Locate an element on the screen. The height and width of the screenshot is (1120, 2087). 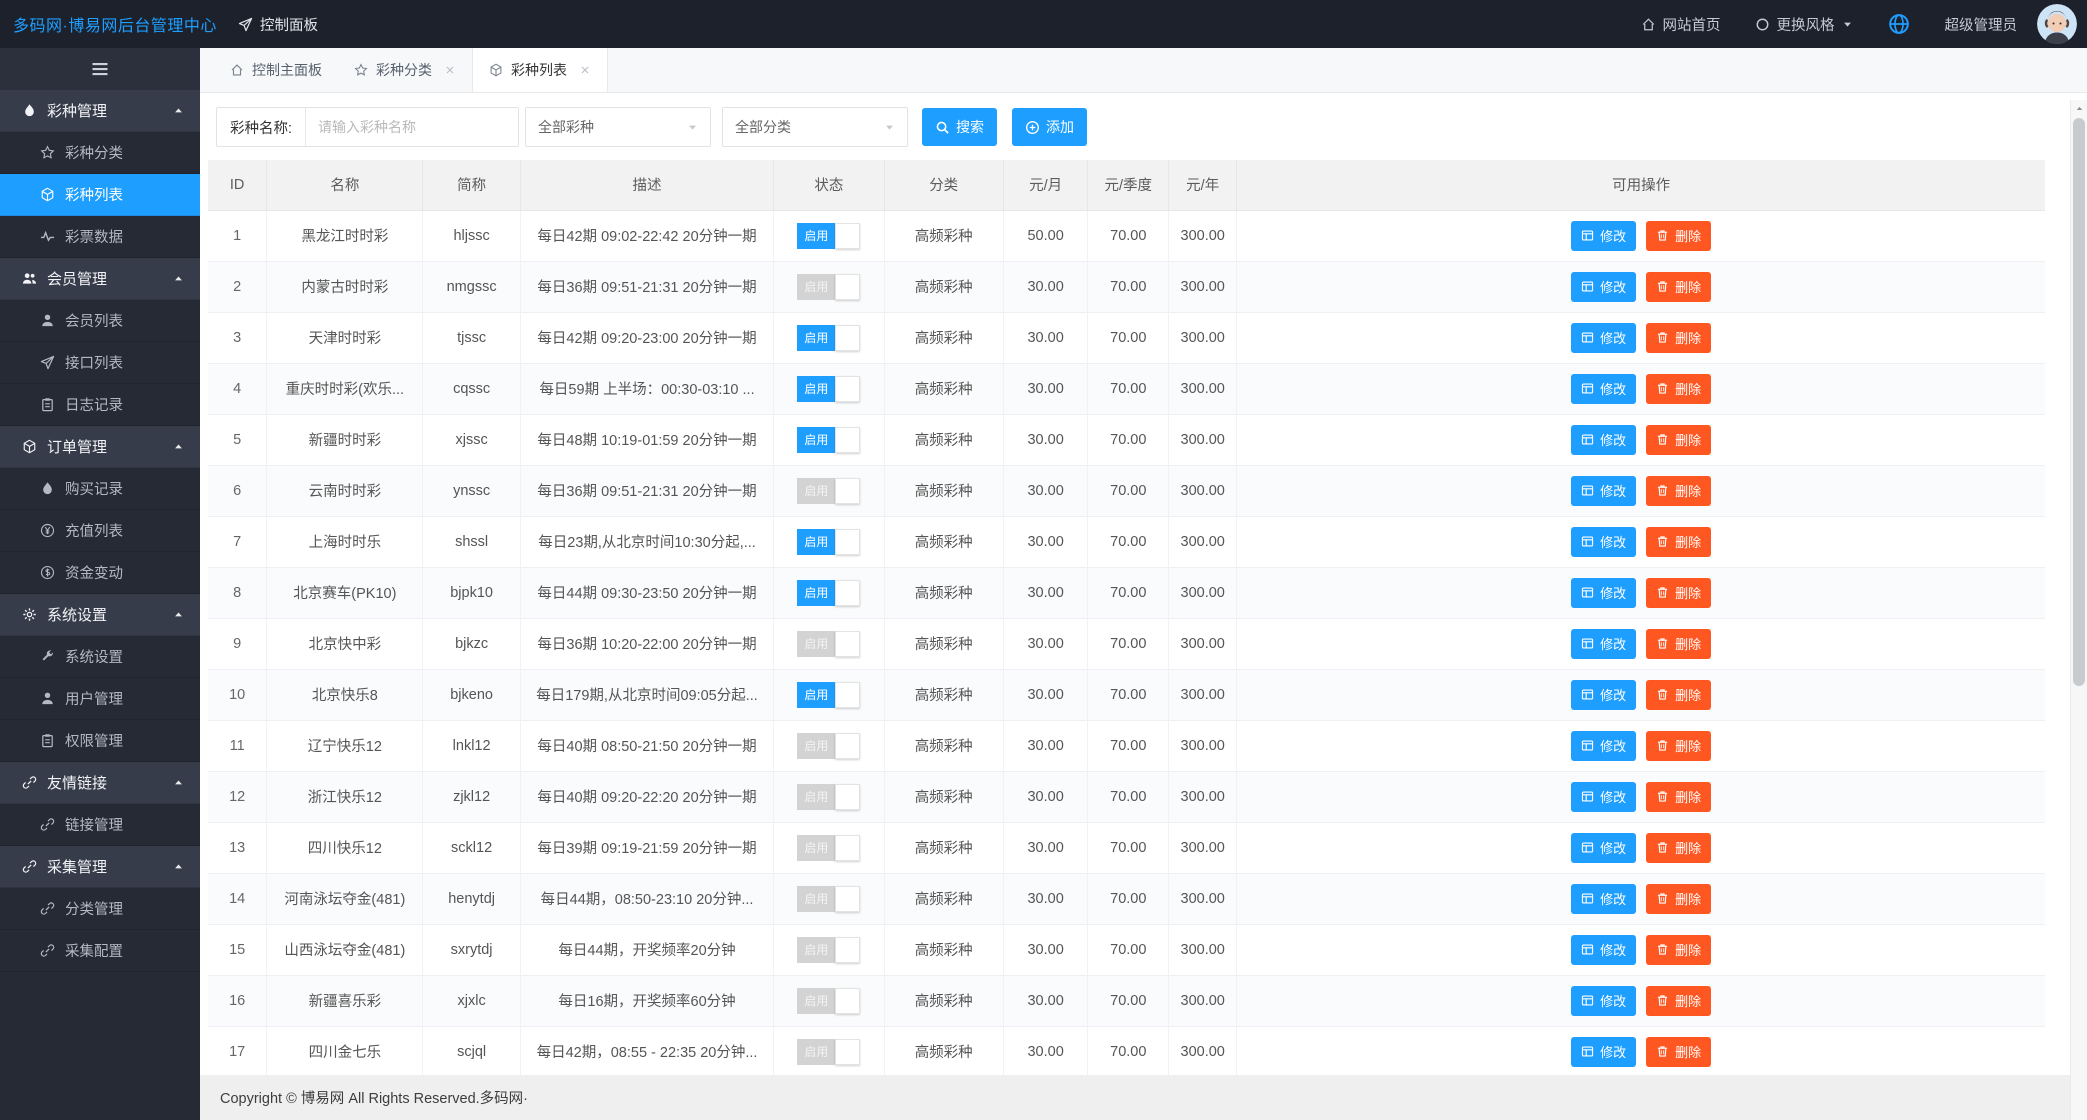
sidebar-item-category-management: 分类管理 is located at coordinates (100, 909).